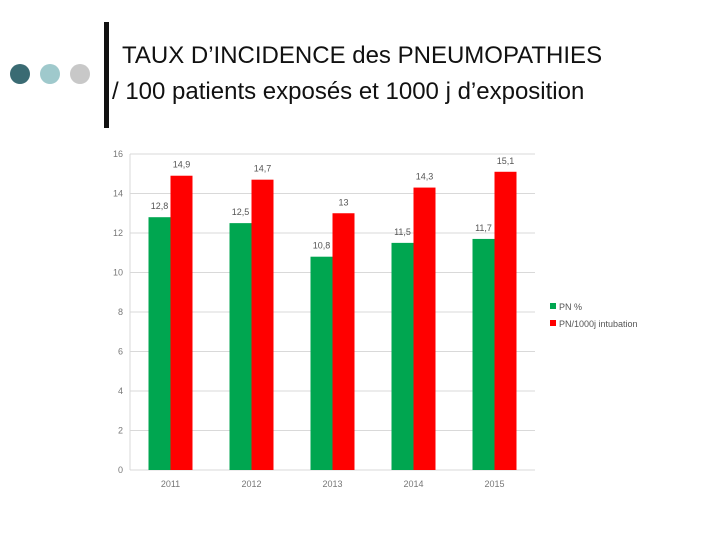 Image resolution: width=720 pixels, height=540 pixels. What do you see at coordinates (598, 324) in the screenshot?
I see `legend-label: PN/1000j intubation` at bounding box center [598, 324].